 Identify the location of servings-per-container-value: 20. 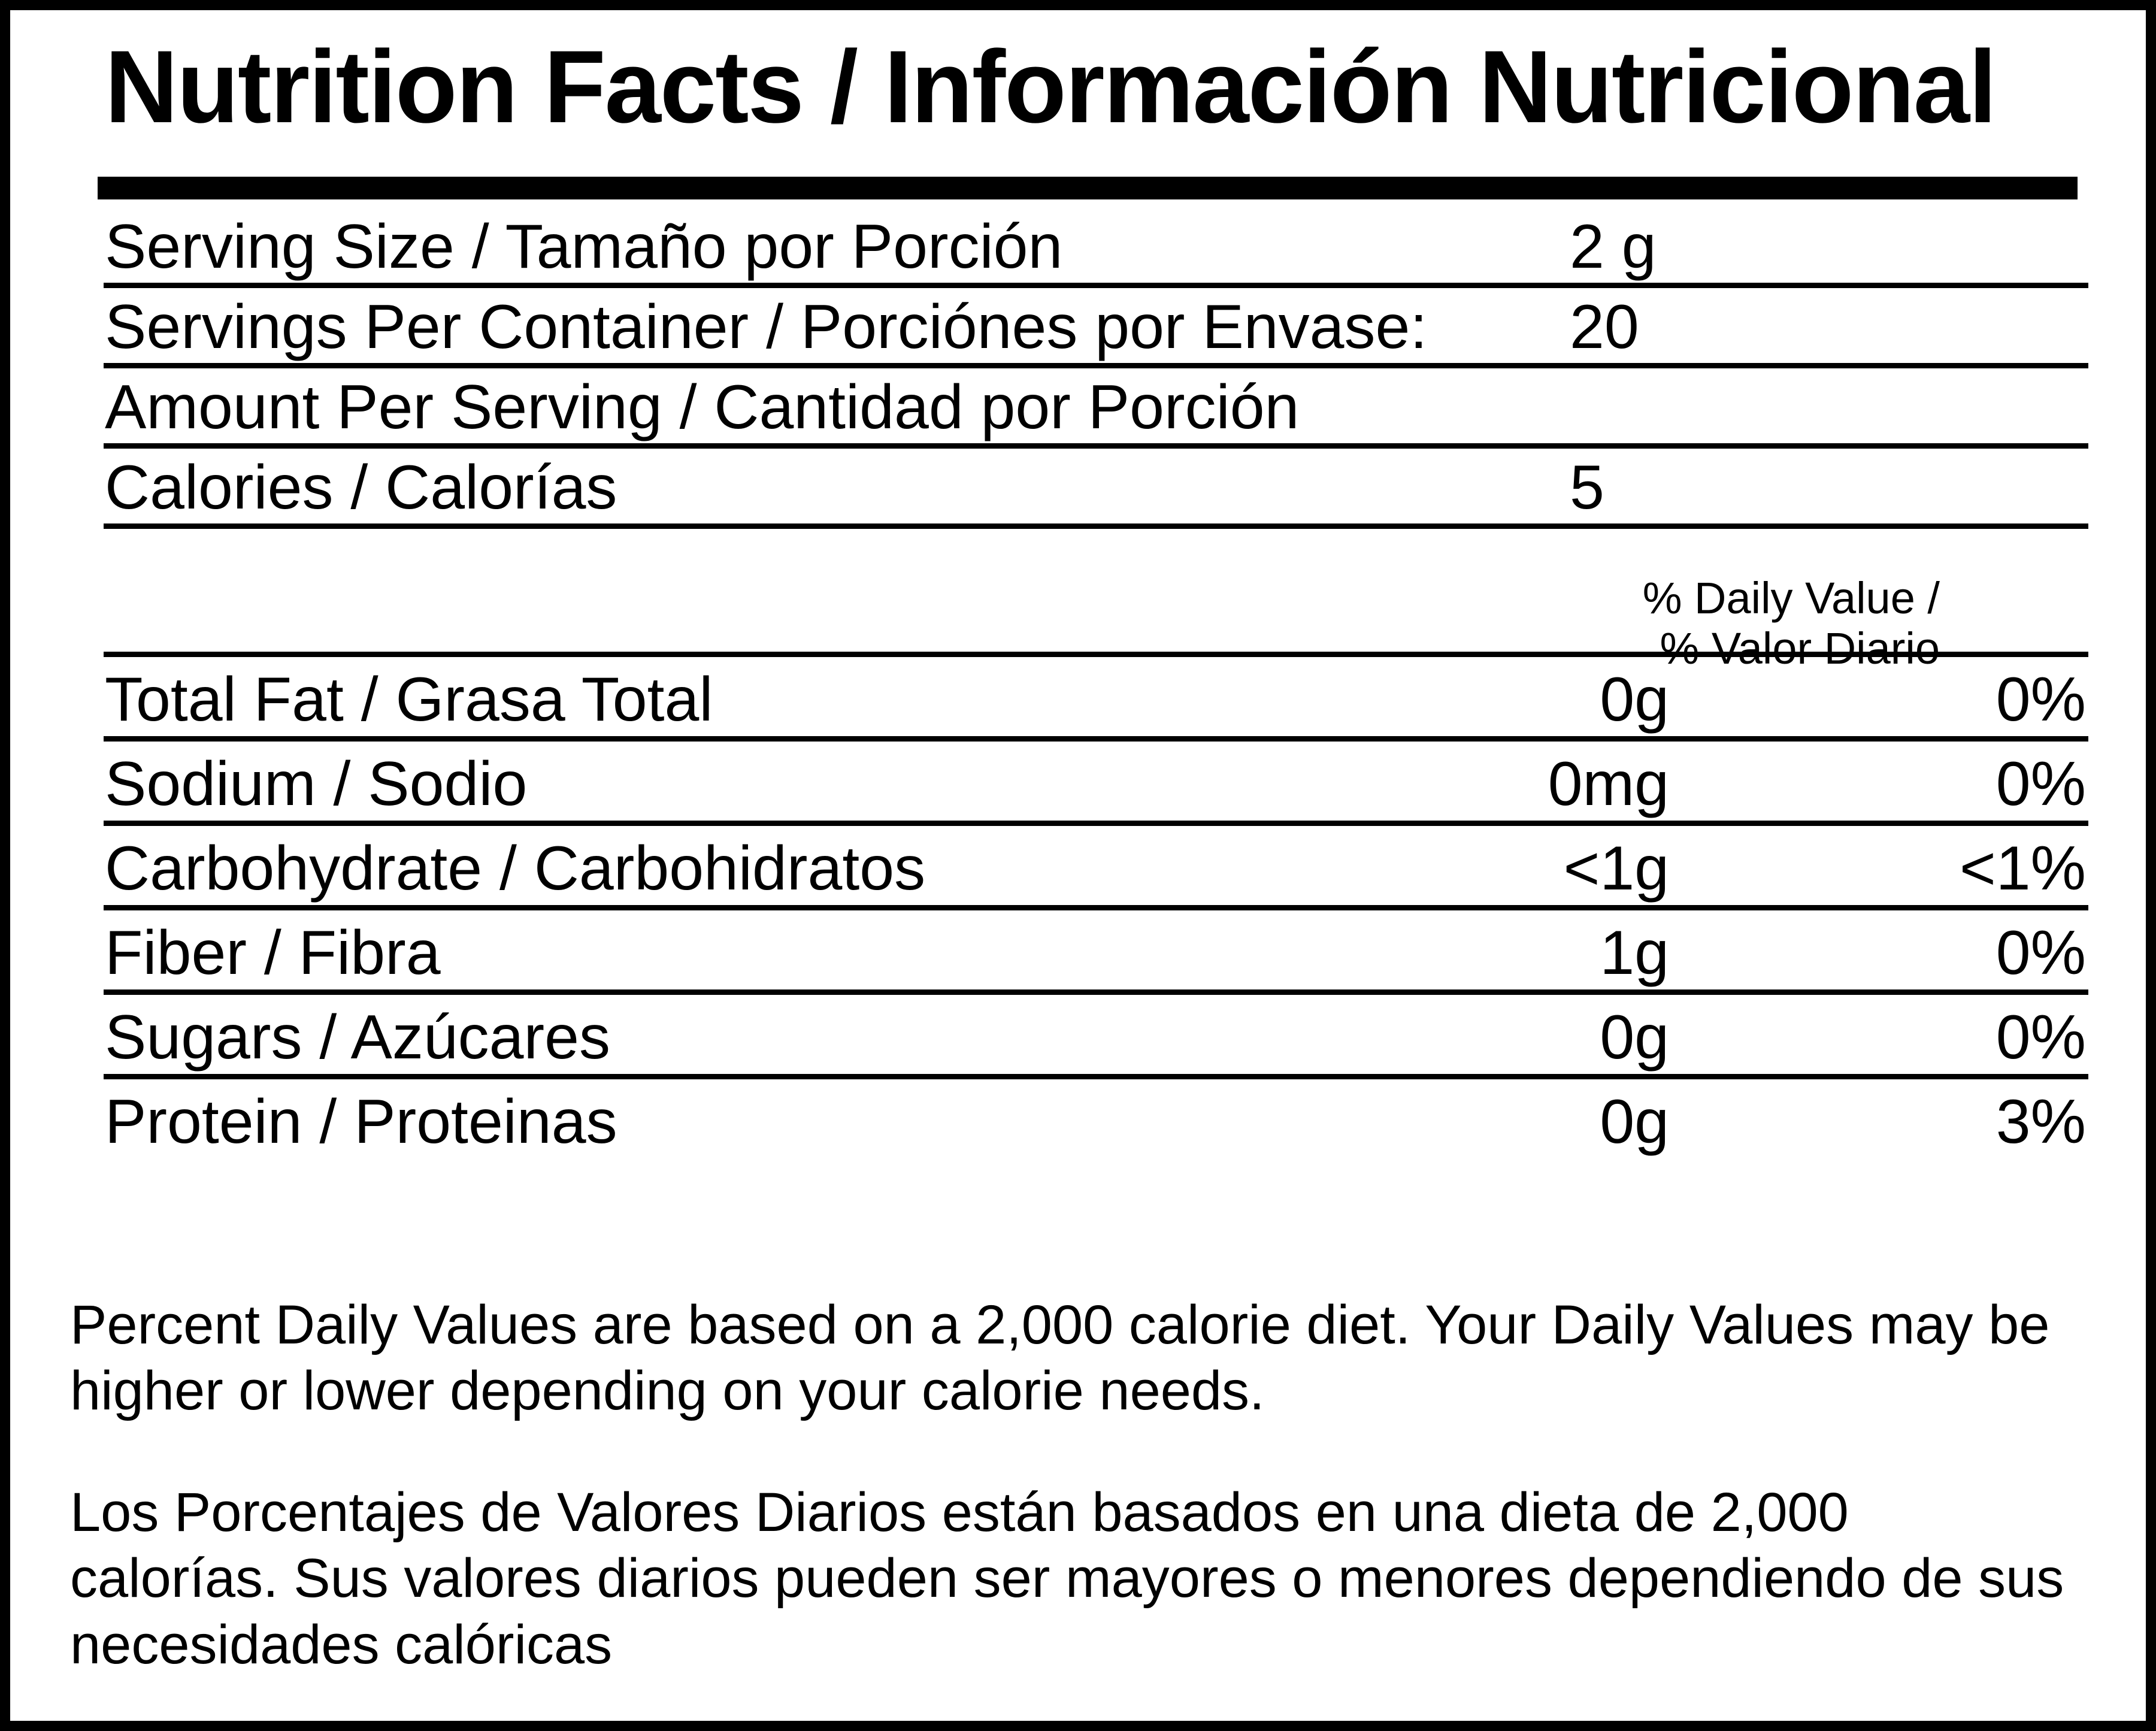
(1605, 327).